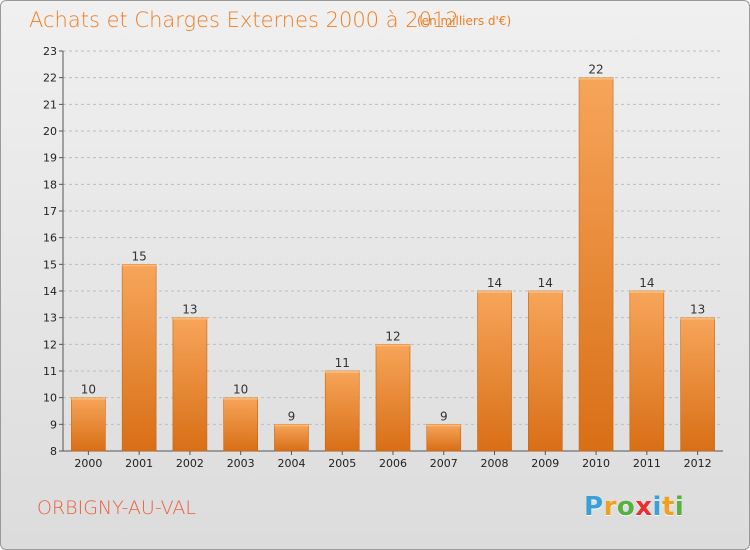  What do you see at coordinates (291, 438) in the screenshot?
I see `bar-2004` at bounding box center [291, 438].